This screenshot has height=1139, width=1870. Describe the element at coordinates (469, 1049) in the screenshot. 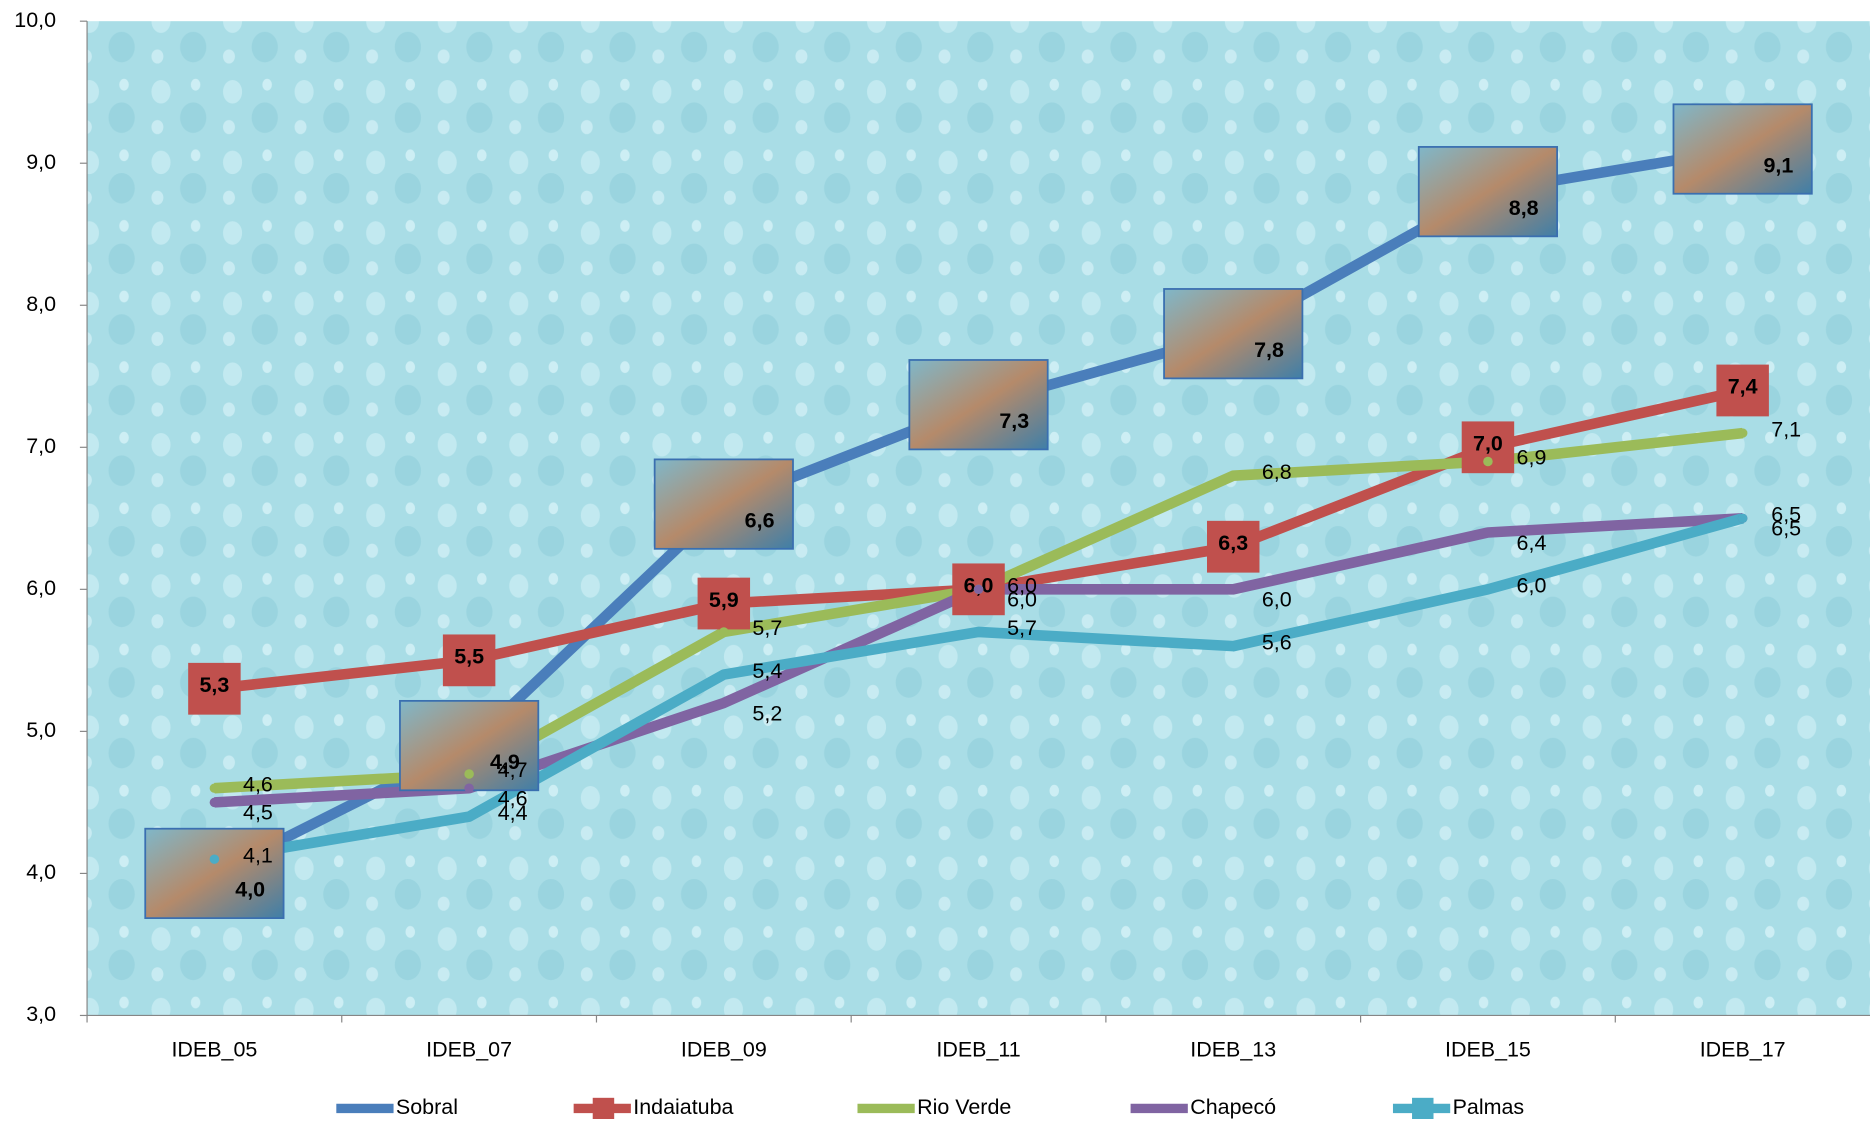

I see `x-tick-label: IDEB_07` at that location.